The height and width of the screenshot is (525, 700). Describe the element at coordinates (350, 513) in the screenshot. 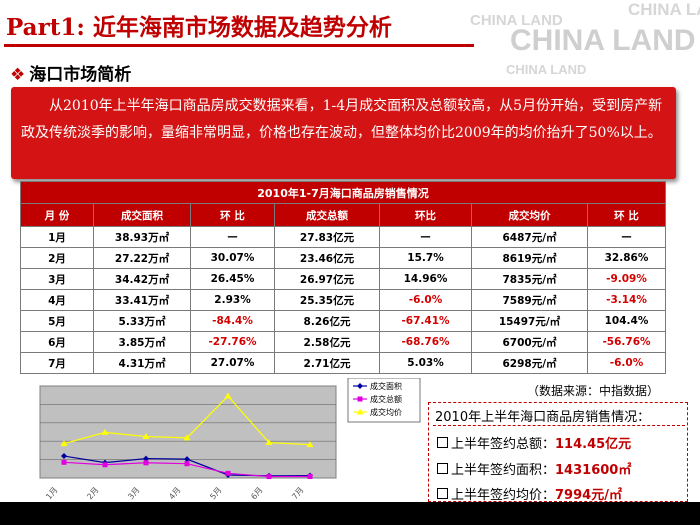

I see `footer-bar` at that location.